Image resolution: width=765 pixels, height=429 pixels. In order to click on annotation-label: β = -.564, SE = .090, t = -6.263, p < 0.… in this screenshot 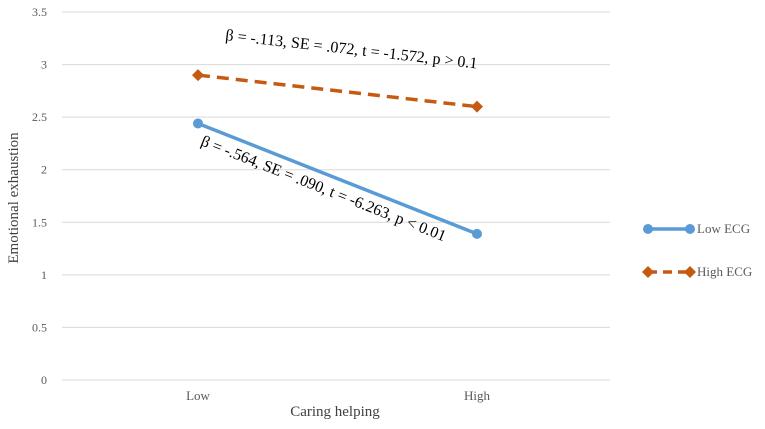, I will do `click(324, 189)`.